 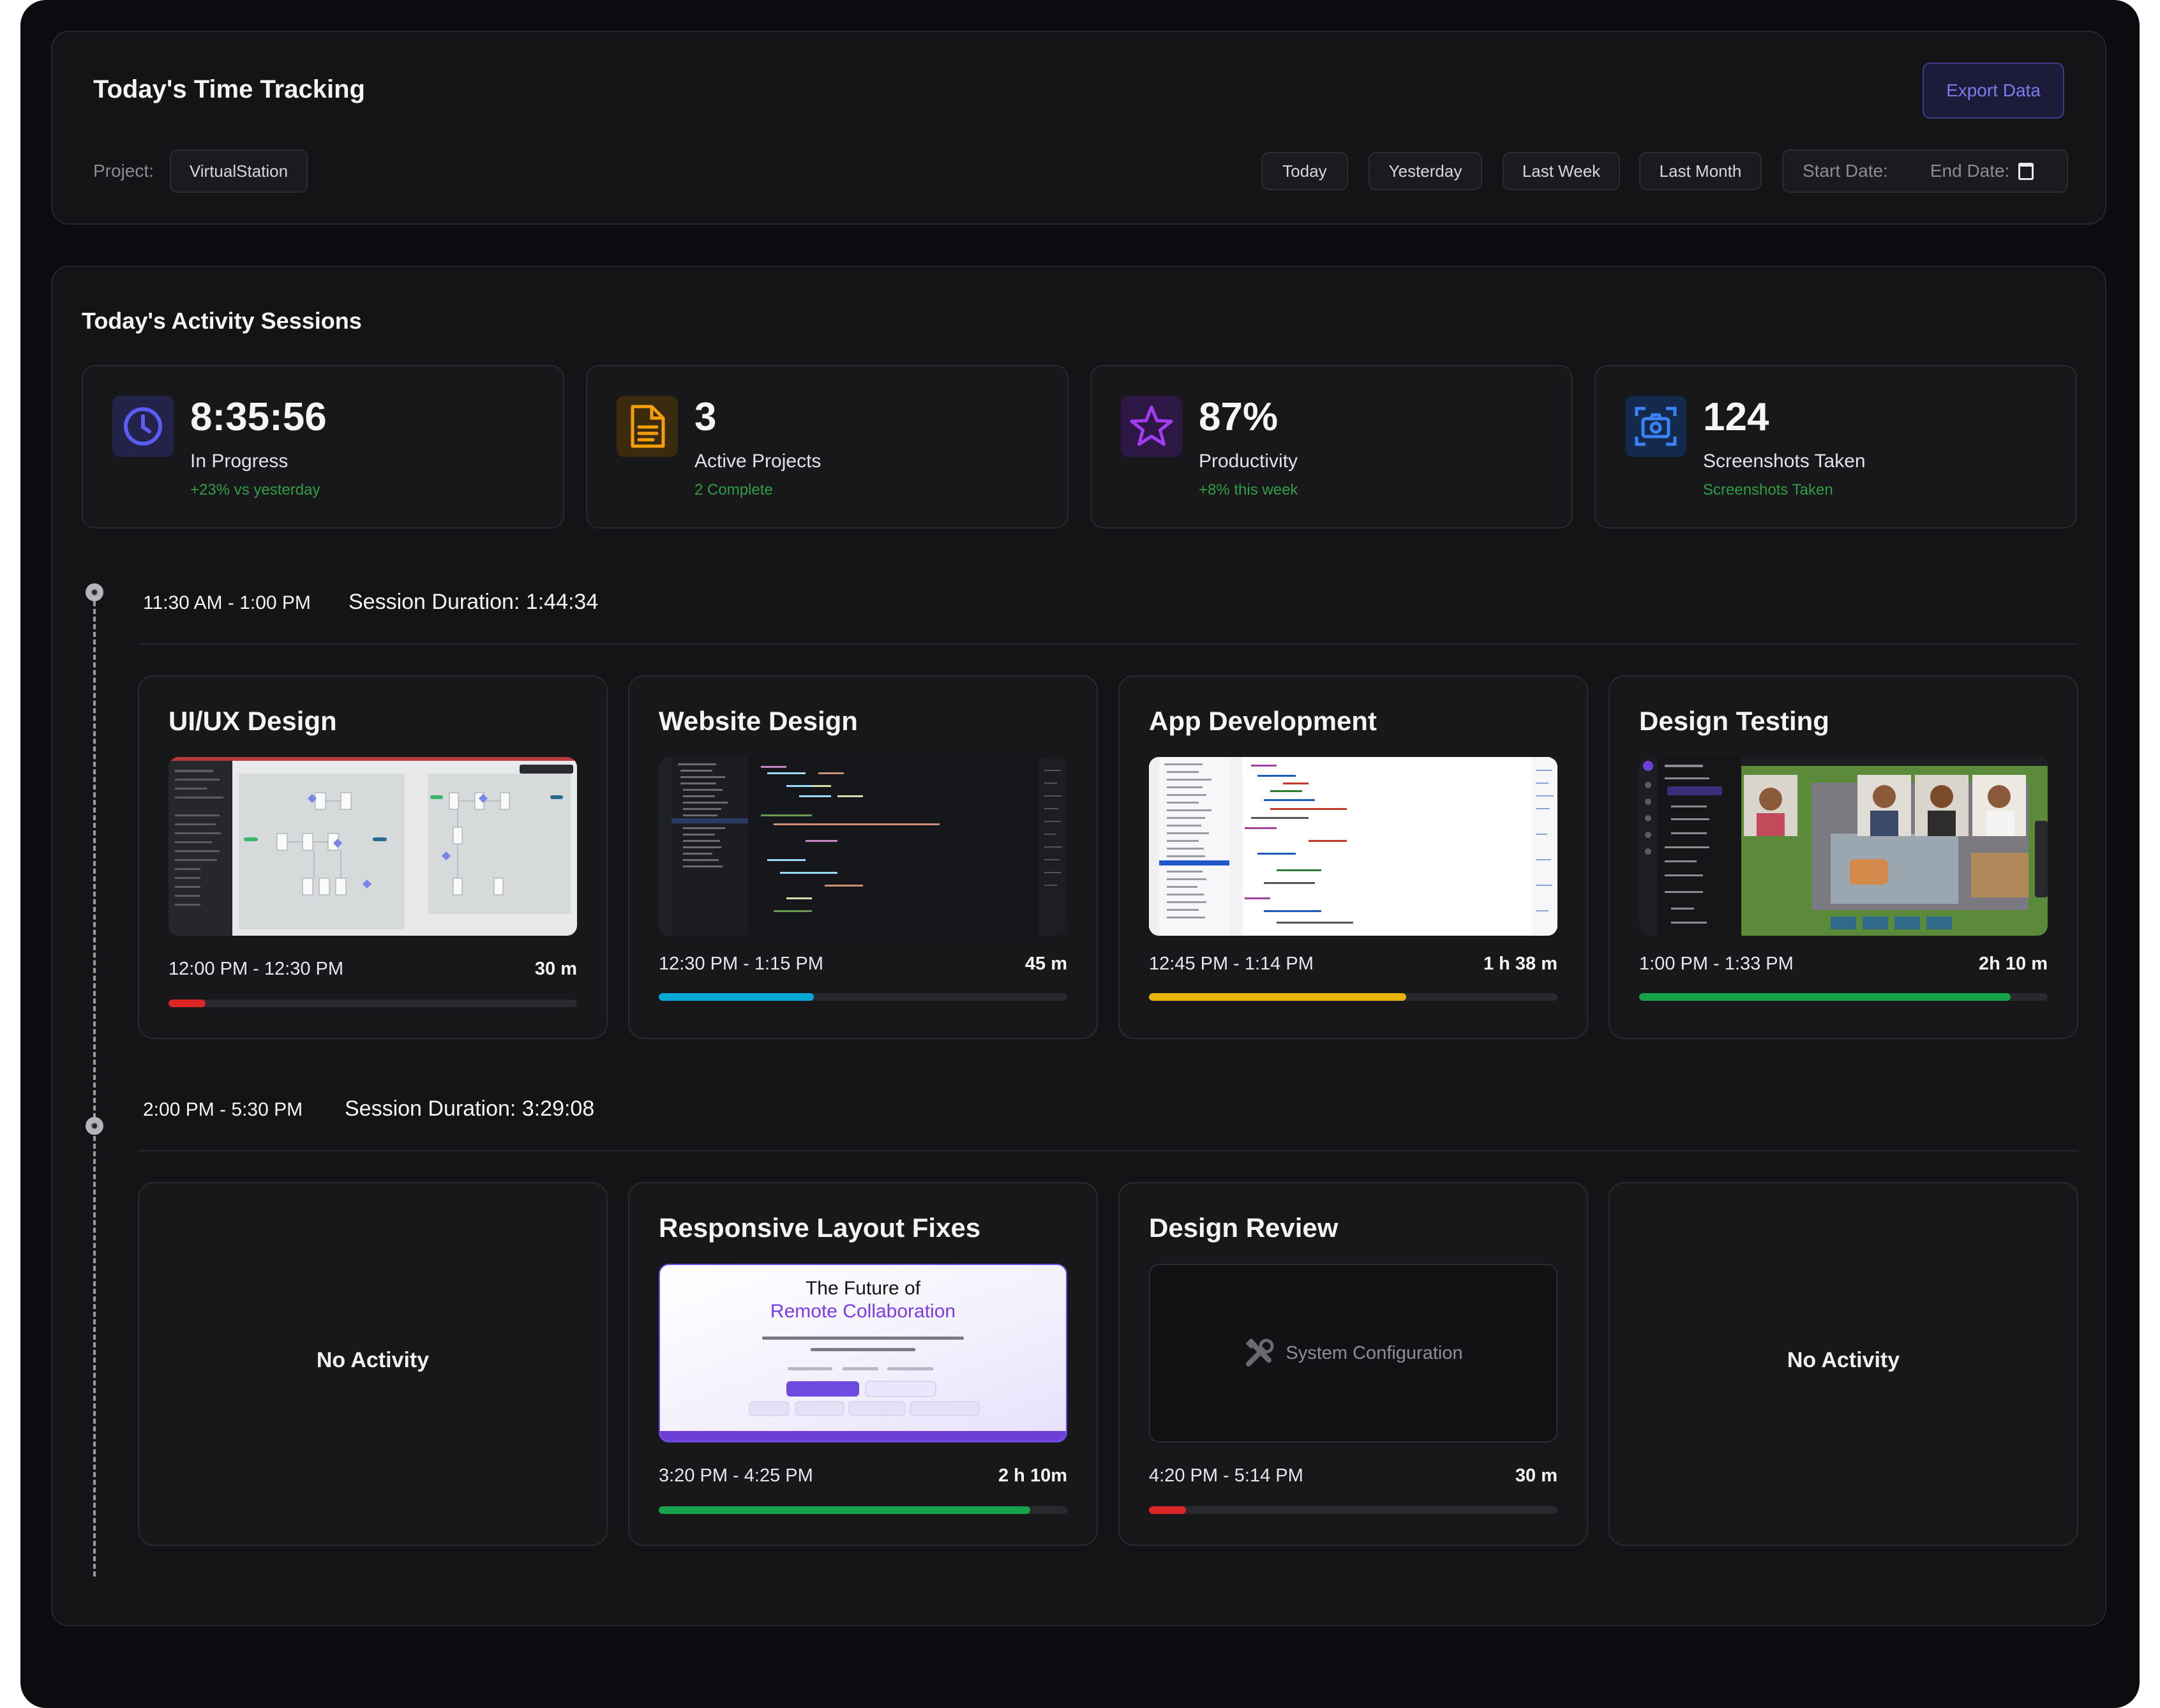 I want to click on stat-label: Productivity, so click(x=1248, y=461).